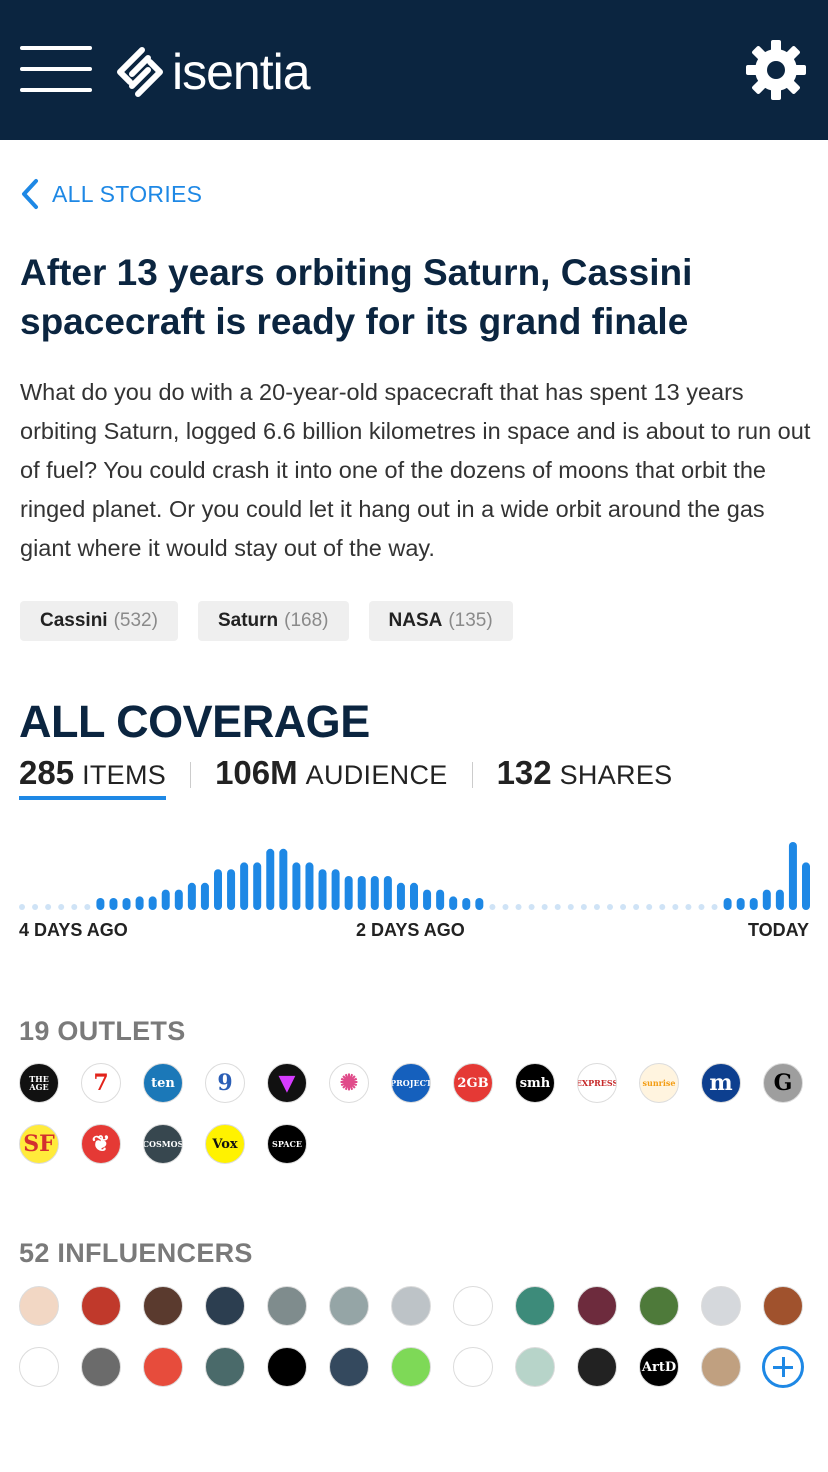 This screenshot has height=1472, width=828. What do you see at coordinates (163, 1144) in the screenshot?
I see `outlet-avatar: COSMOS` at bounding box center [163, 1144].